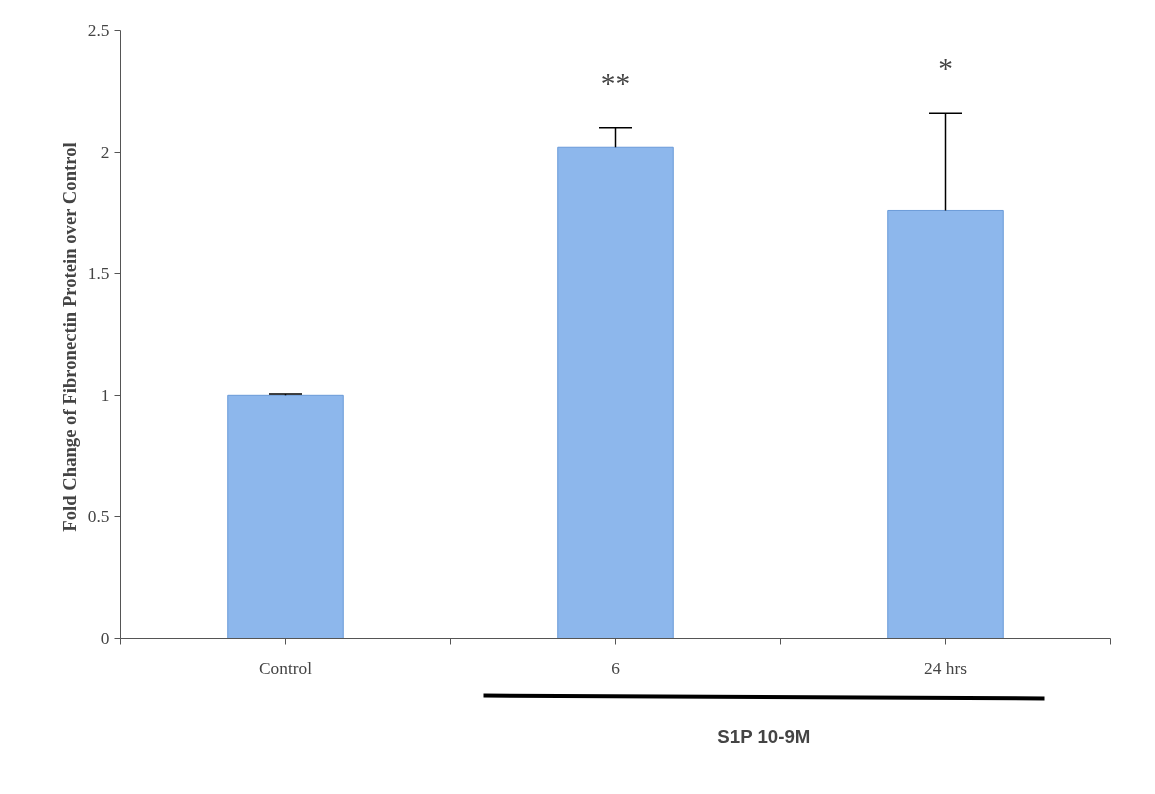  I want to click on x-tick-label: 24 hrs, so click(946, 668).